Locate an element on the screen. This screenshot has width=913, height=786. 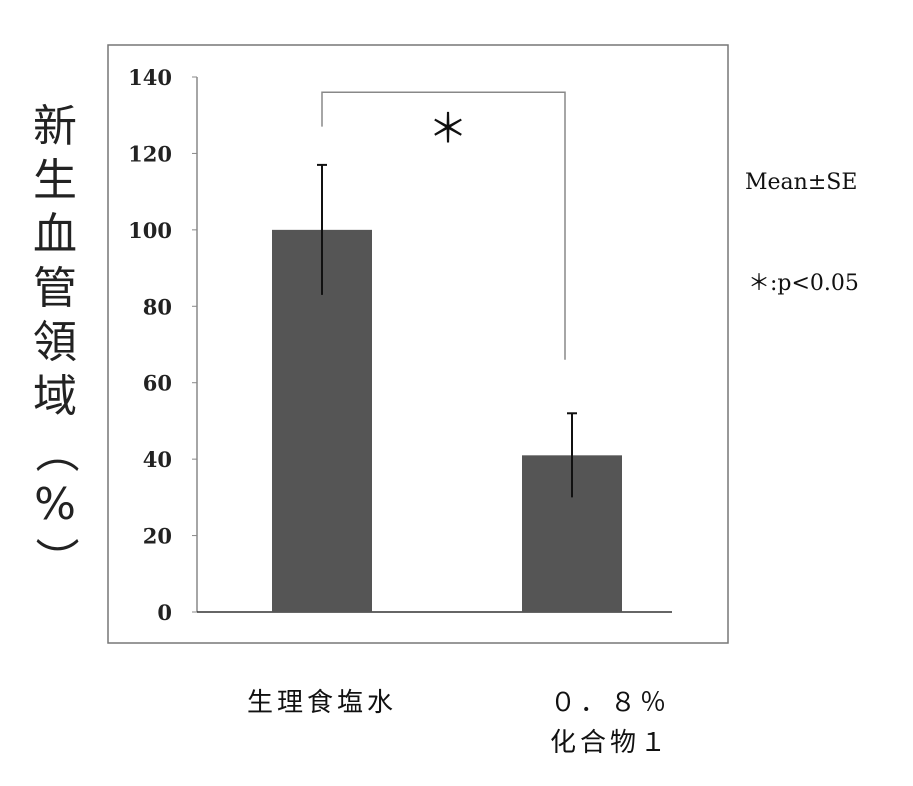
y-tick-label: 120 is located at coordinates (150, 153).